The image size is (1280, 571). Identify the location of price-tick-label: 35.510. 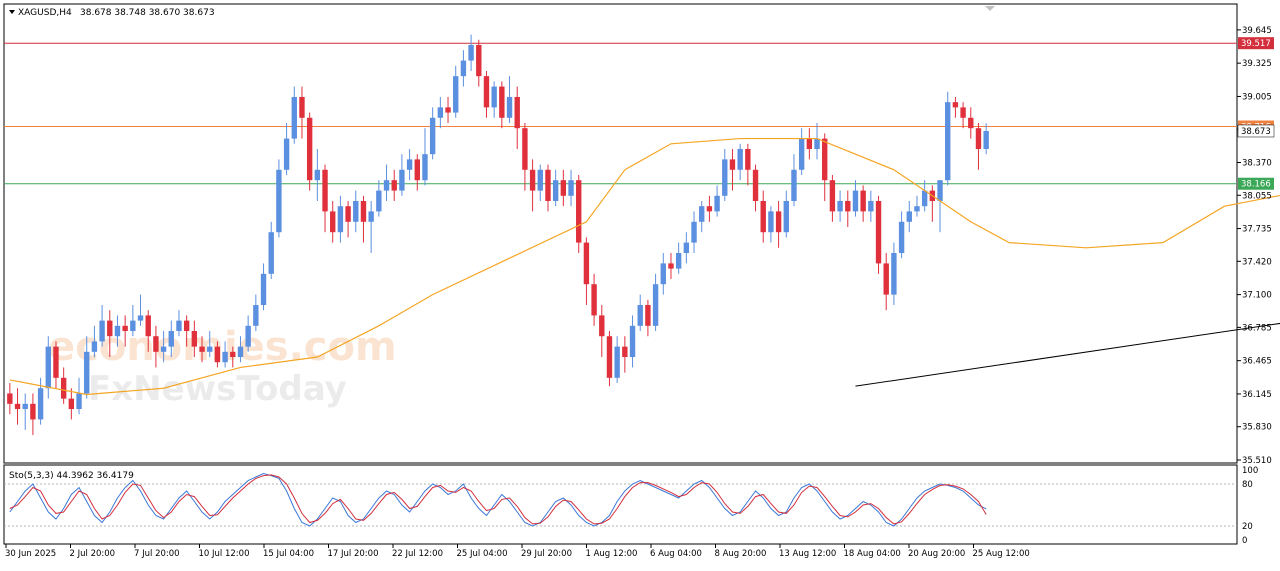
(1257, 461).